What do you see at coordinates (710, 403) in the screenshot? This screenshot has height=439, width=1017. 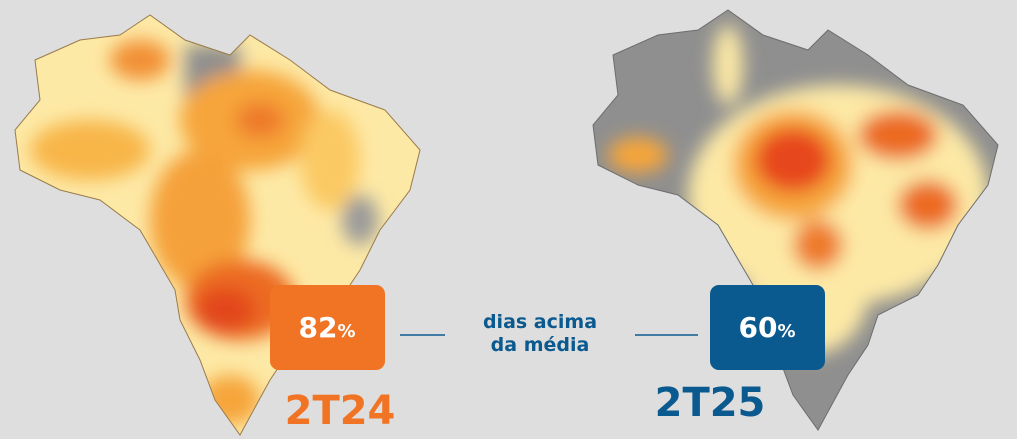 I see `period-label: 2T25` at bounding box center [710, 403].